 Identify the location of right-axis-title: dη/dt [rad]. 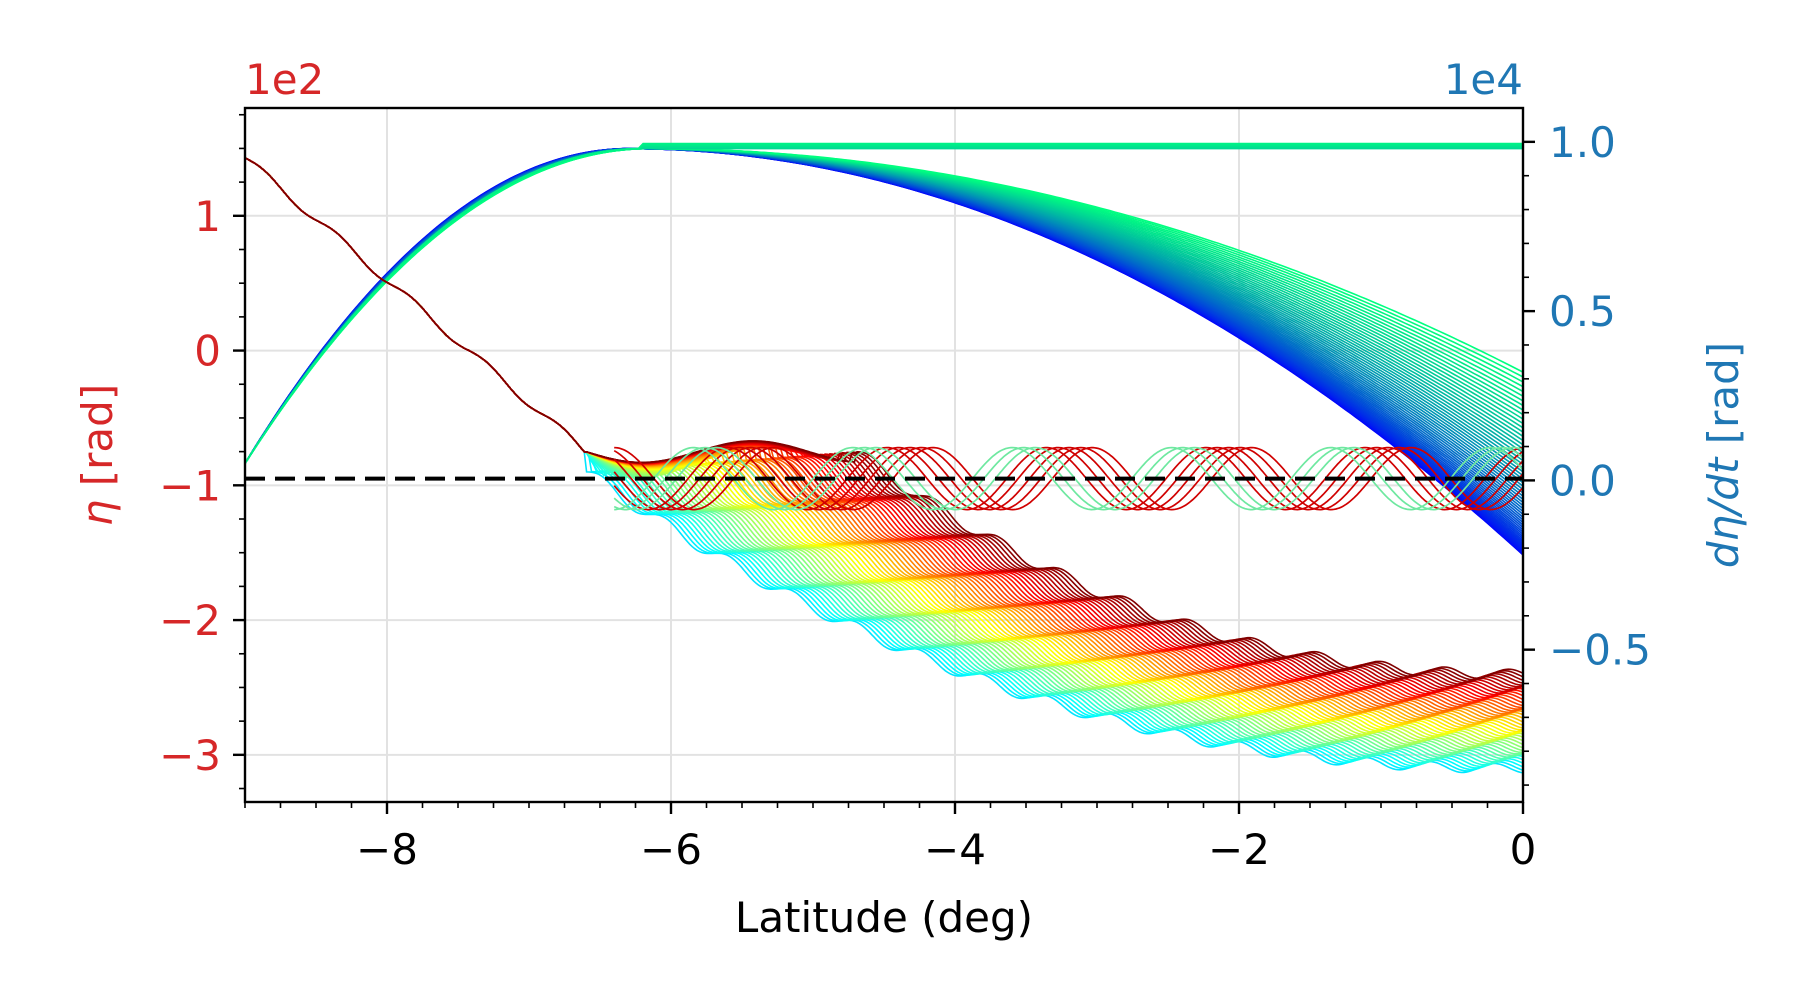
(1723, 455).